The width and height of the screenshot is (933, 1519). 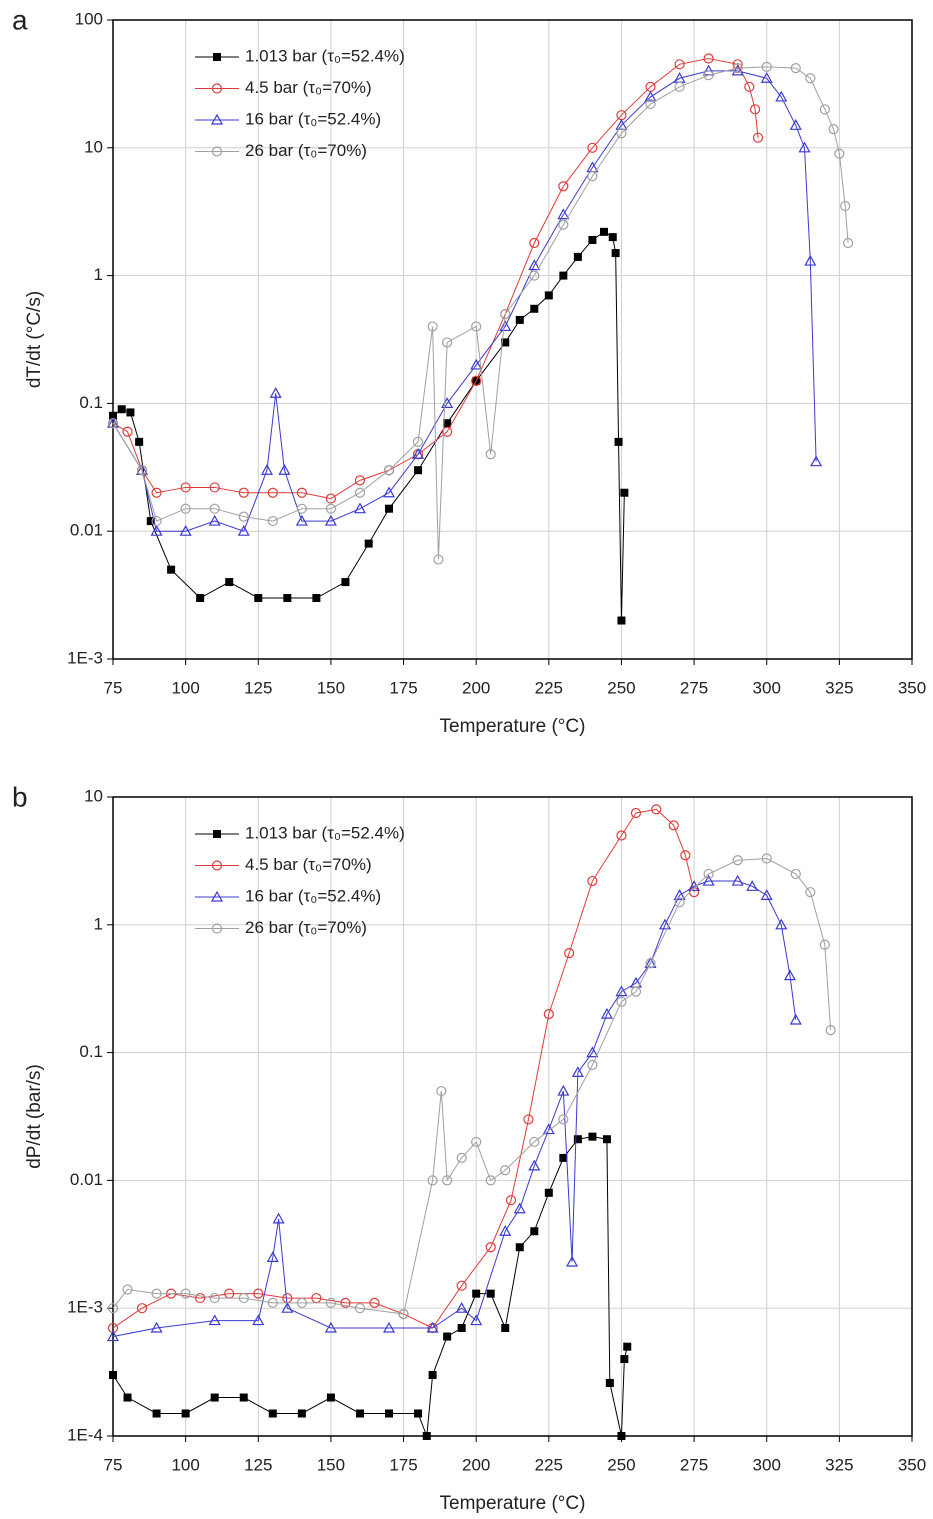 What do you see at coordinates (89, 18) in the screenshot?
I see `y-tick-label: 100` at bounding box center [89, 18].